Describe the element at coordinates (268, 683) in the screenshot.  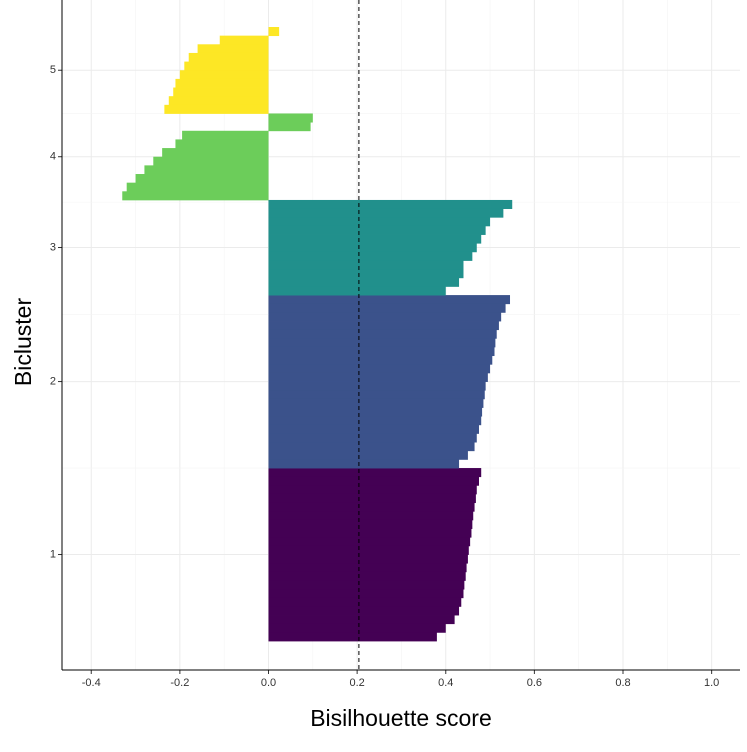
I see `x-tick-label: 0.0` at that location.